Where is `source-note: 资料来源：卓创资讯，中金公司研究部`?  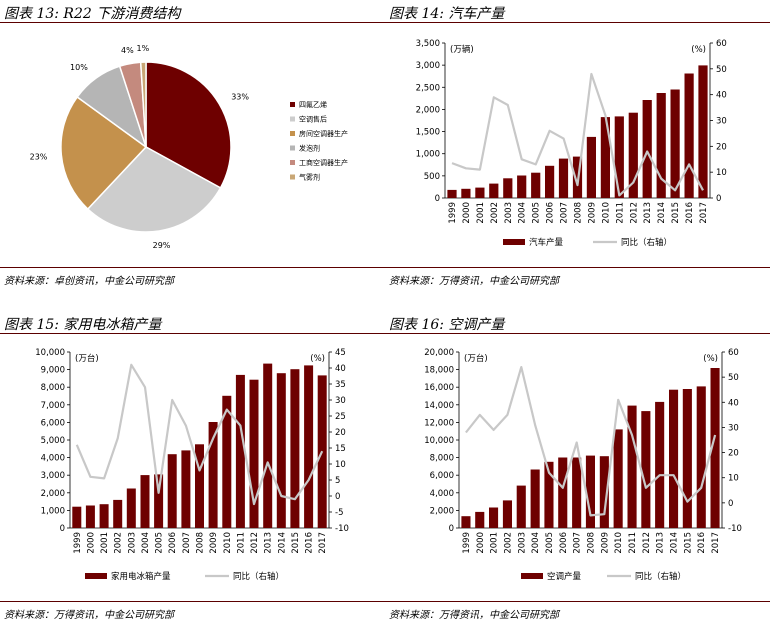
source-note: 资料来源：卓创资讯，中金公司研究部 is located at coordinates (89, 281).